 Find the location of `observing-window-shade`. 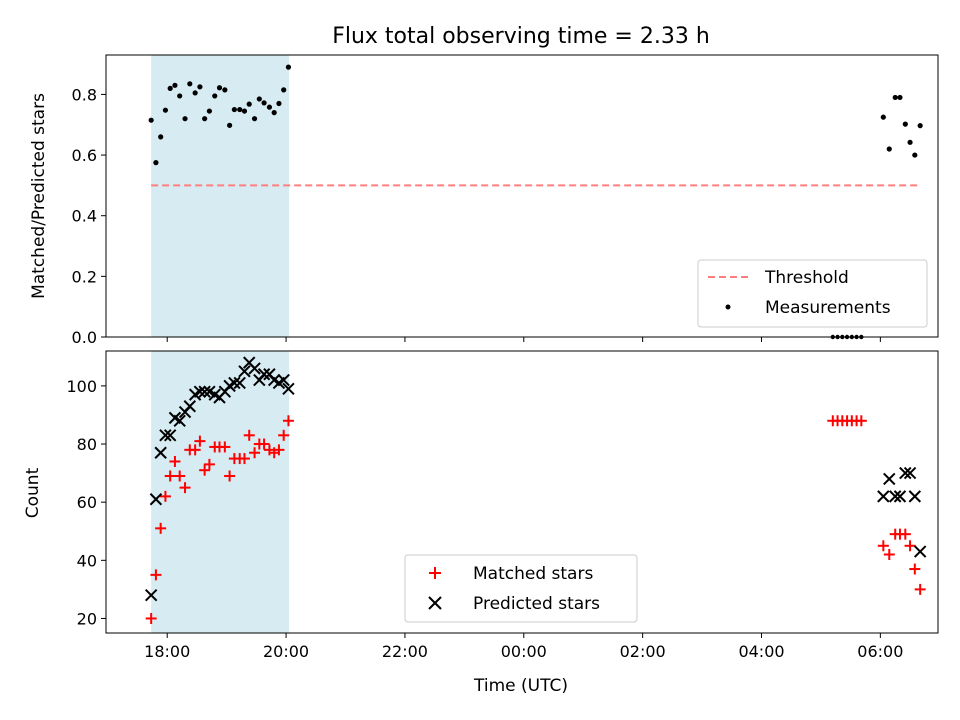

observing-window-shade is located at coordinates (220, 196).